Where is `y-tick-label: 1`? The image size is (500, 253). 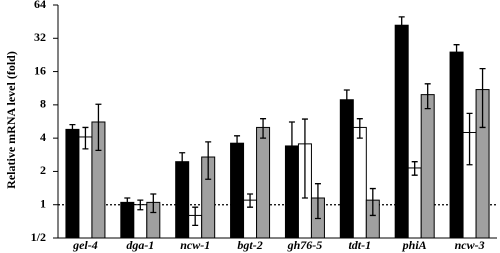
y-tick-label: 1 is located at coordinates (43, 203).